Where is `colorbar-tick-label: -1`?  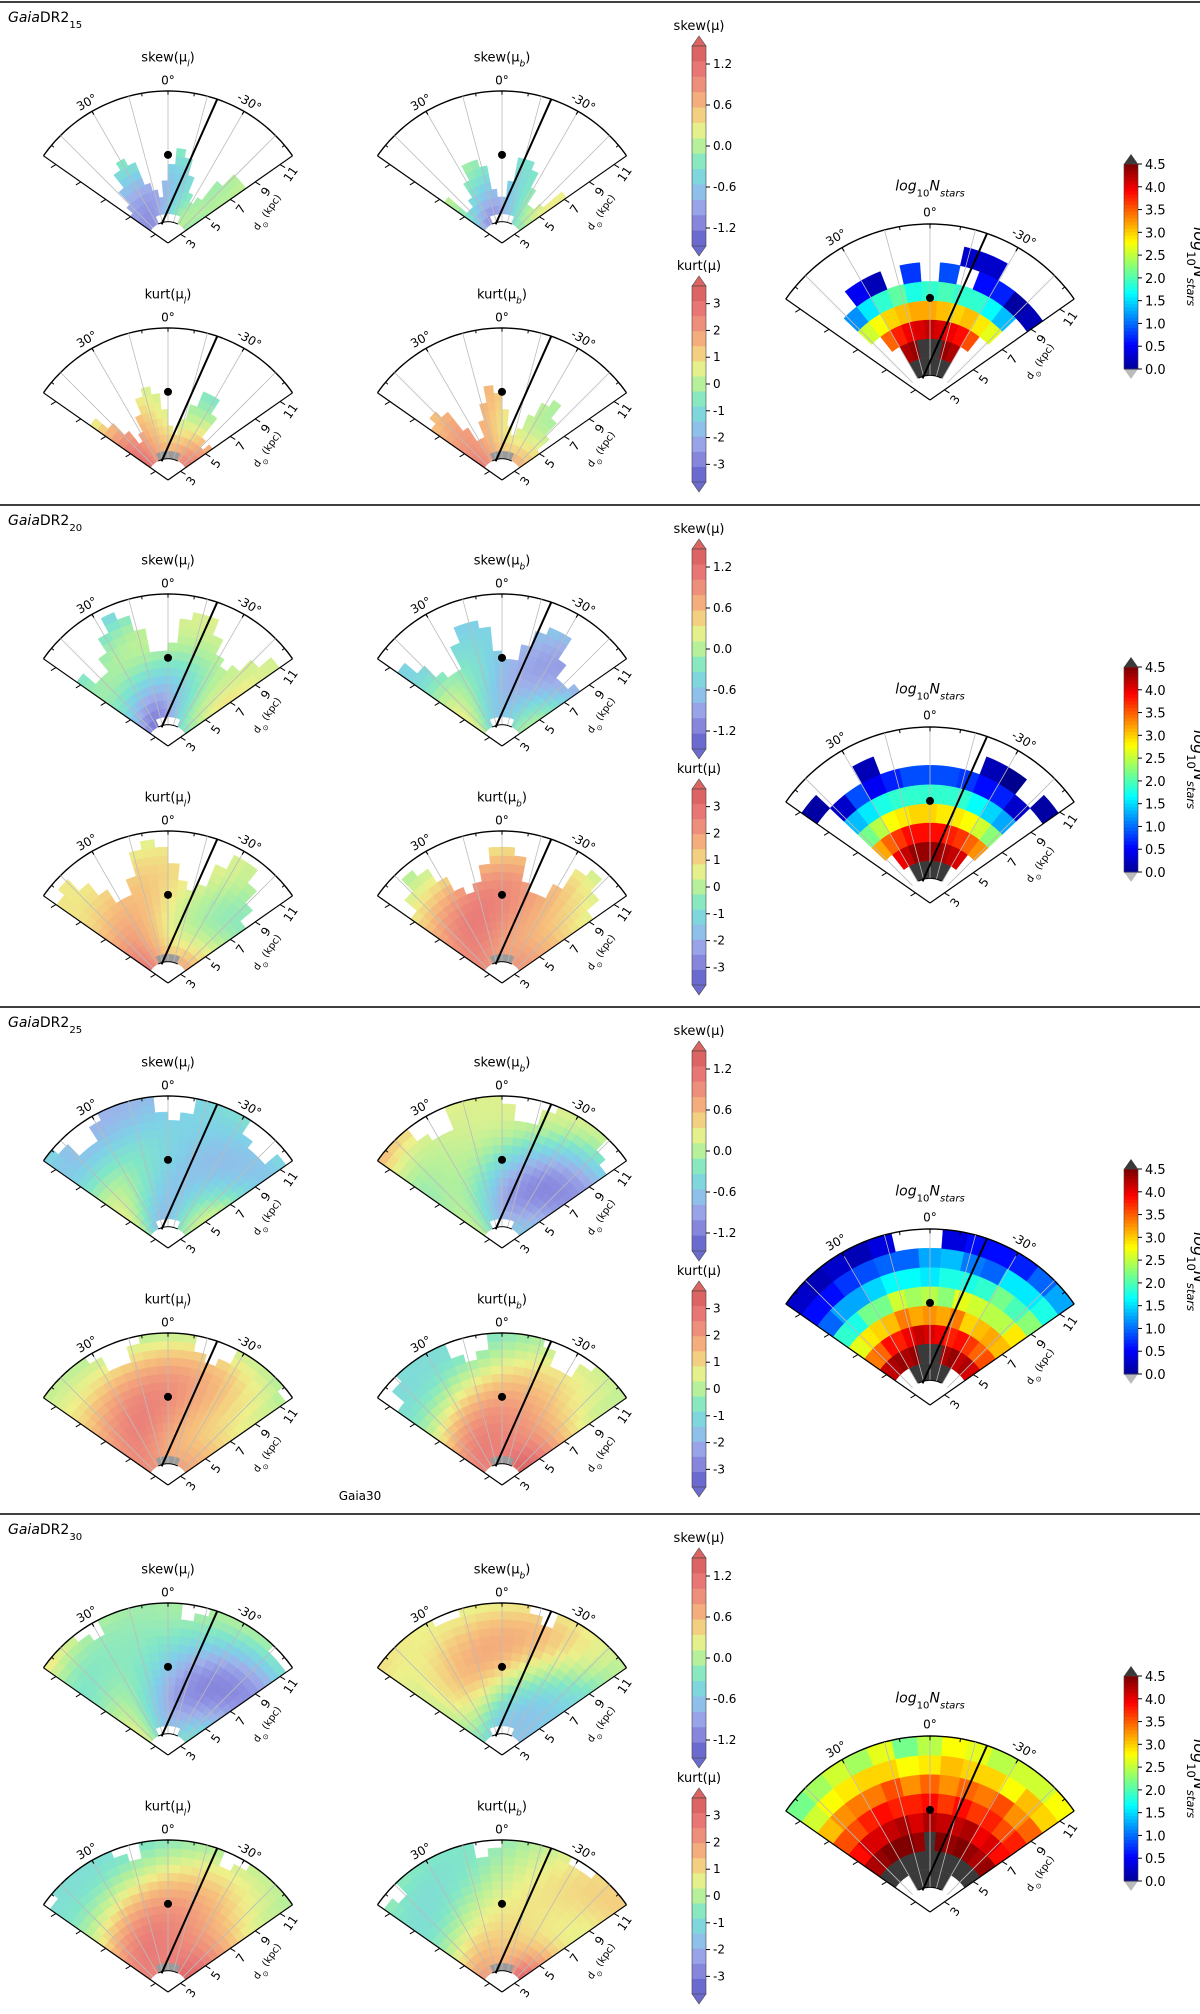
colorbar-tick-label: -1 is located at coordinates (719, 1416).